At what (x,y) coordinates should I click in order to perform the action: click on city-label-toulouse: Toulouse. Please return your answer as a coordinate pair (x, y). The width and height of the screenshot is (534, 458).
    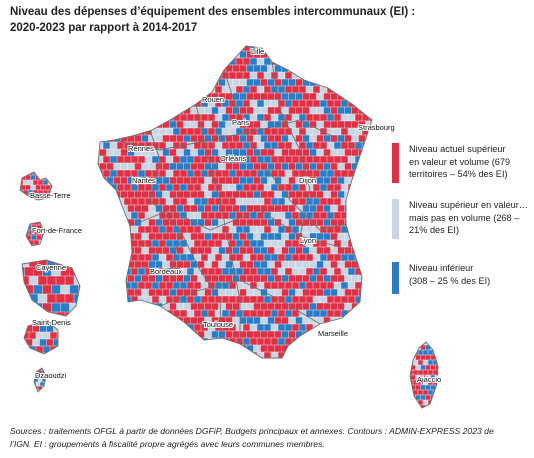
    Looking at the image, I should click on (218, 324).